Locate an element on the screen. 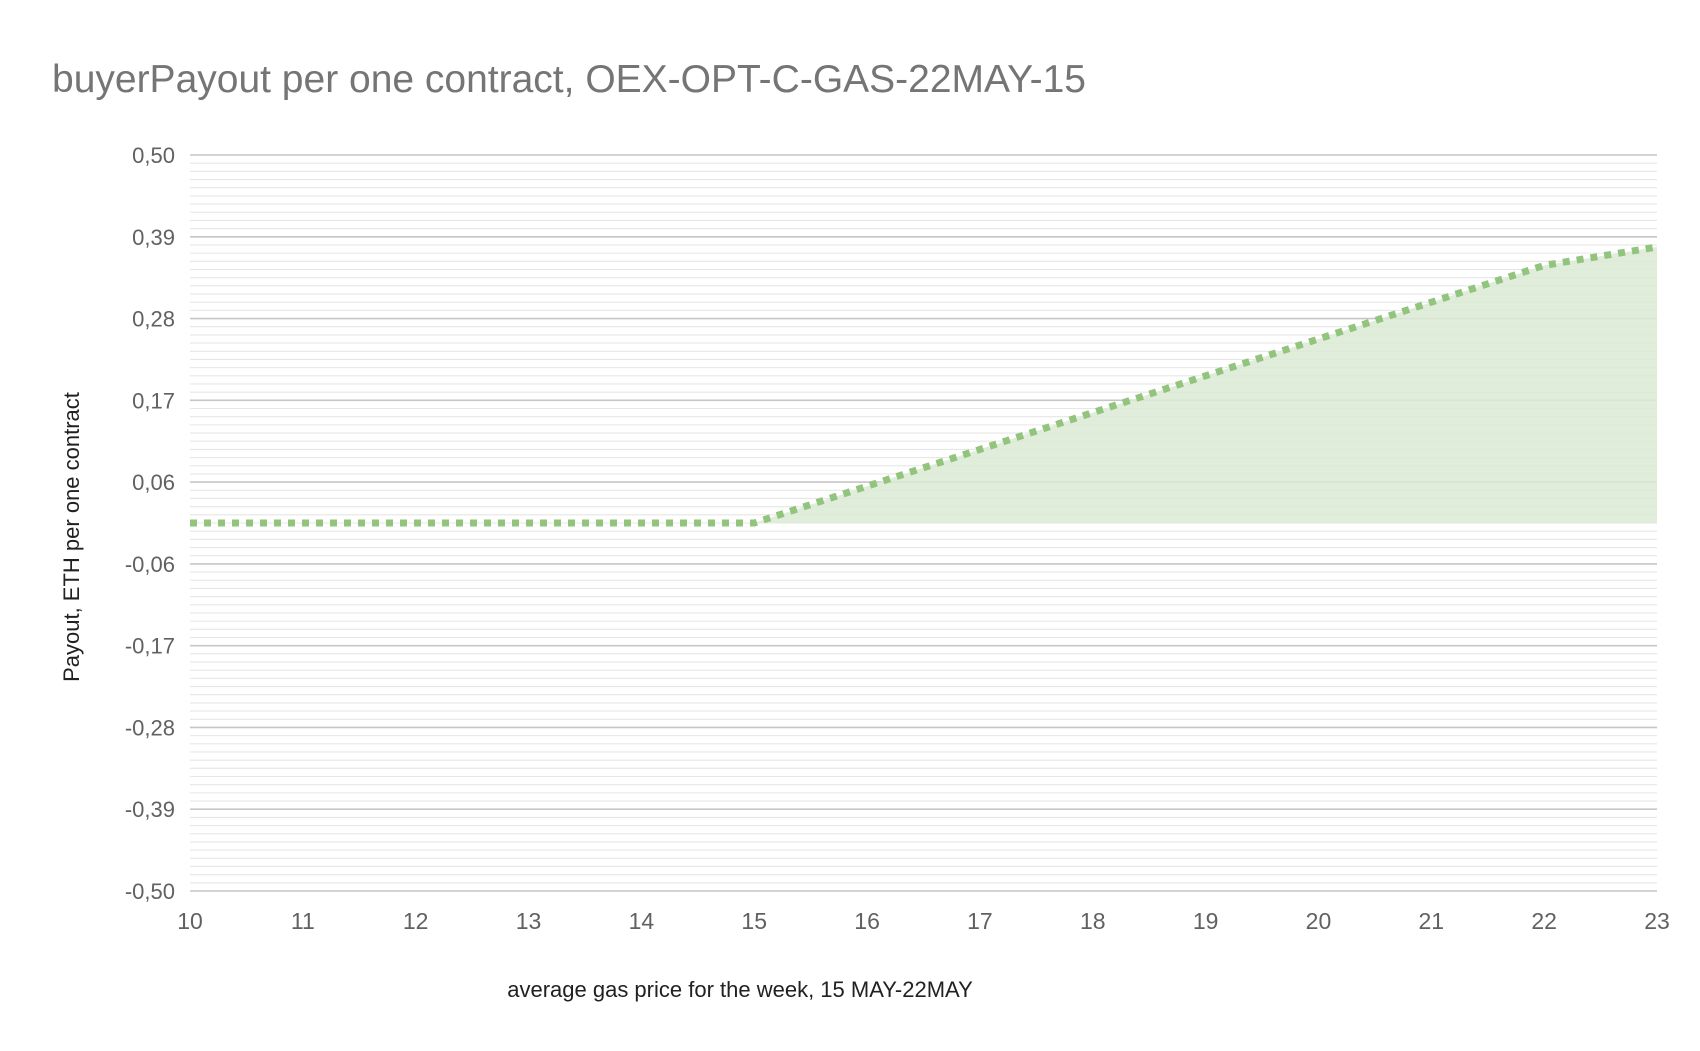 This screenshot has width=1700, height=1051. y-tick-label: 0,39 is located at coordinates (153, 237).